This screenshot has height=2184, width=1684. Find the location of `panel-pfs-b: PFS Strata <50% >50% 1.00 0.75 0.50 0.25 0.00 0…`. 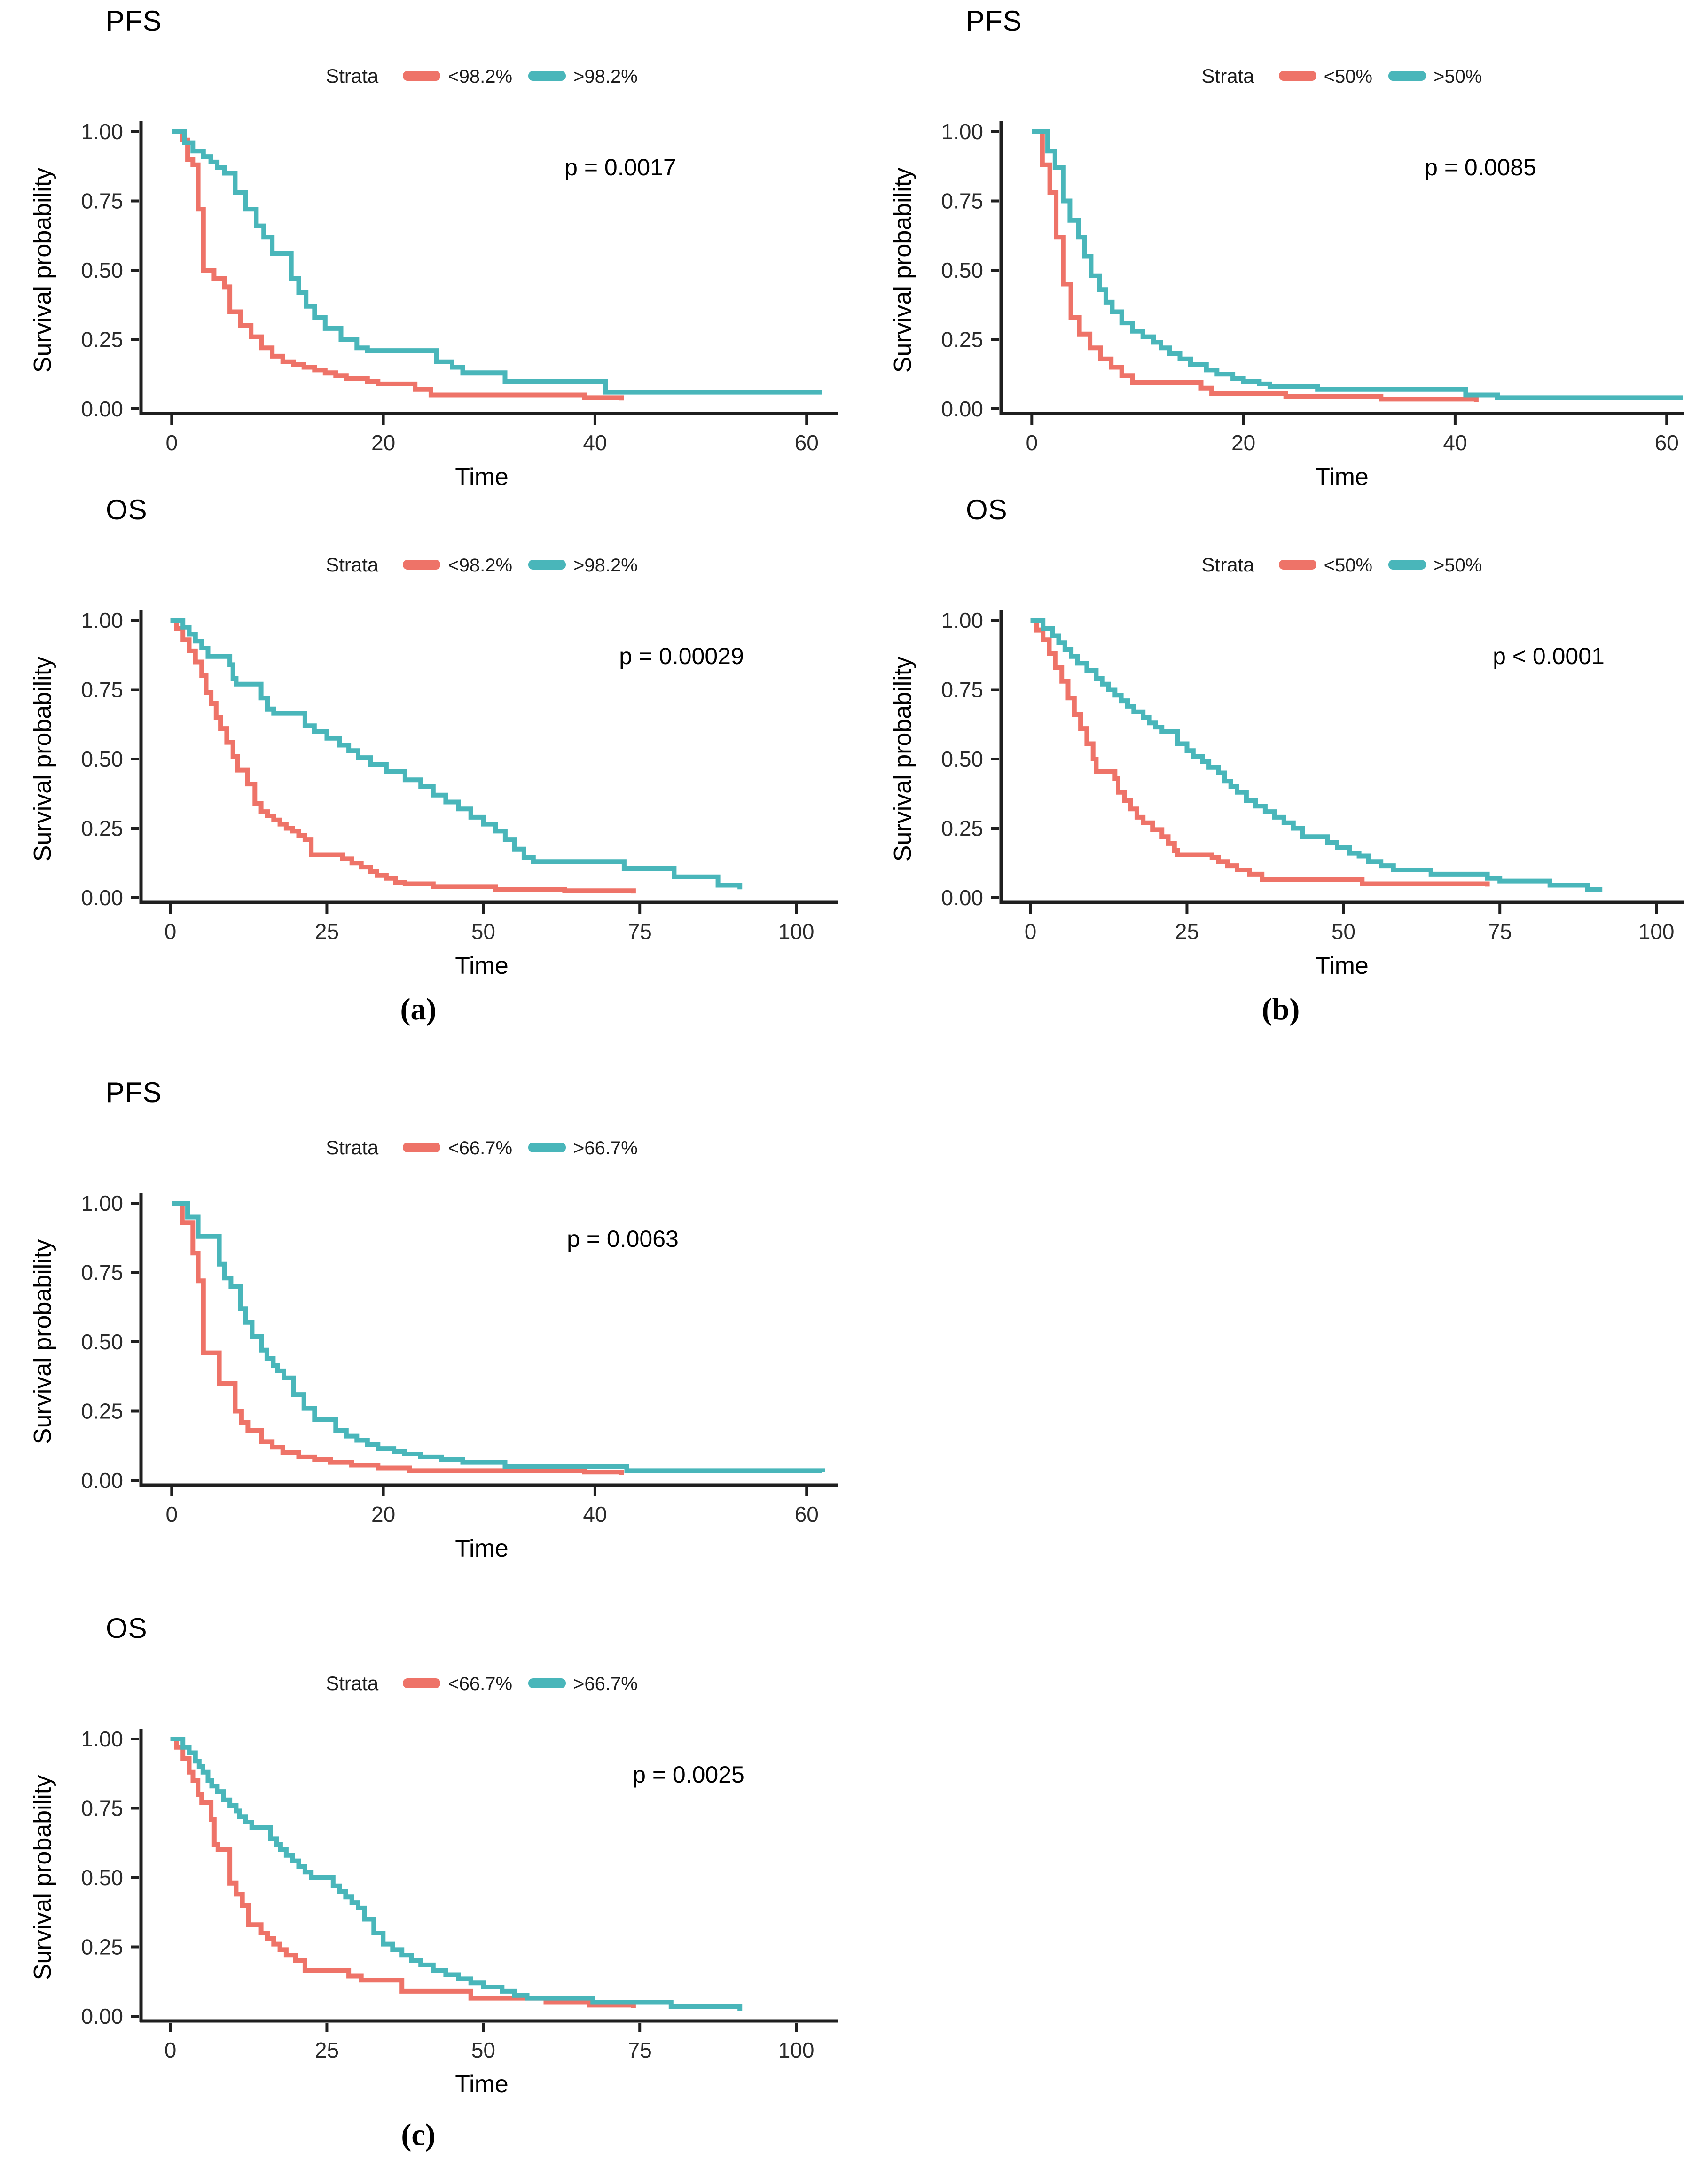

panel-pfs-b: PFS Strata <50% >50% 1.00 0.75 0.50 0.25 0.00 0… is located at coordinates (1284, 256).